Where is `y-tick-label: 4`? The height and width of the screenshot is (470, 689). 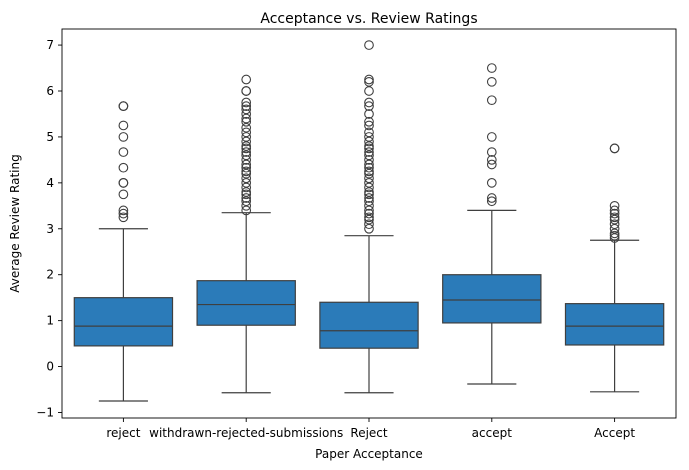 y-tick-label: 4 is located at coordinates (50, 183).